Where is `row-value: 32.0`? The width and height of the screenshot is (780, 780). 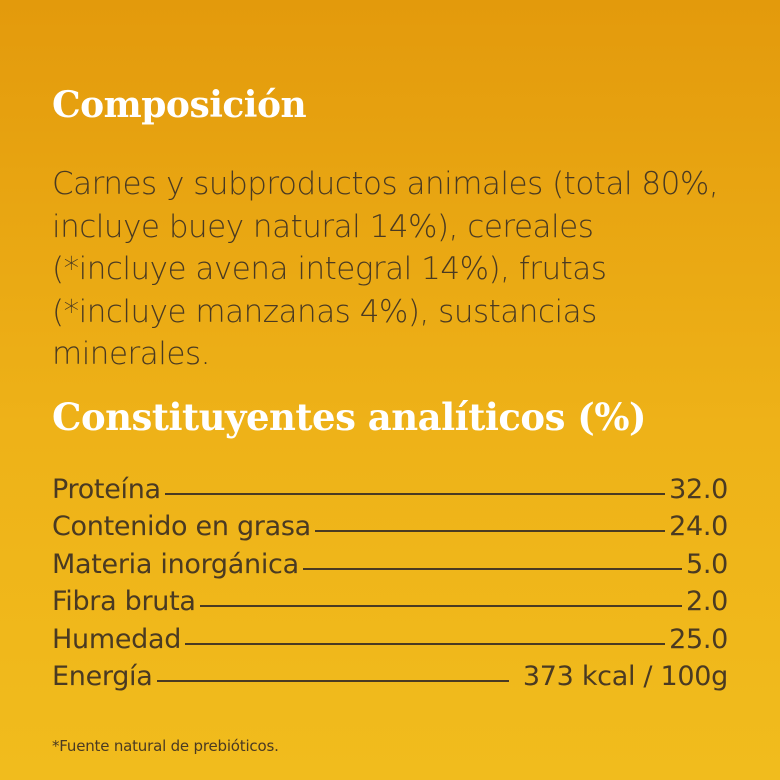
row-value: 32.0 is located at coordinates (698, 489).